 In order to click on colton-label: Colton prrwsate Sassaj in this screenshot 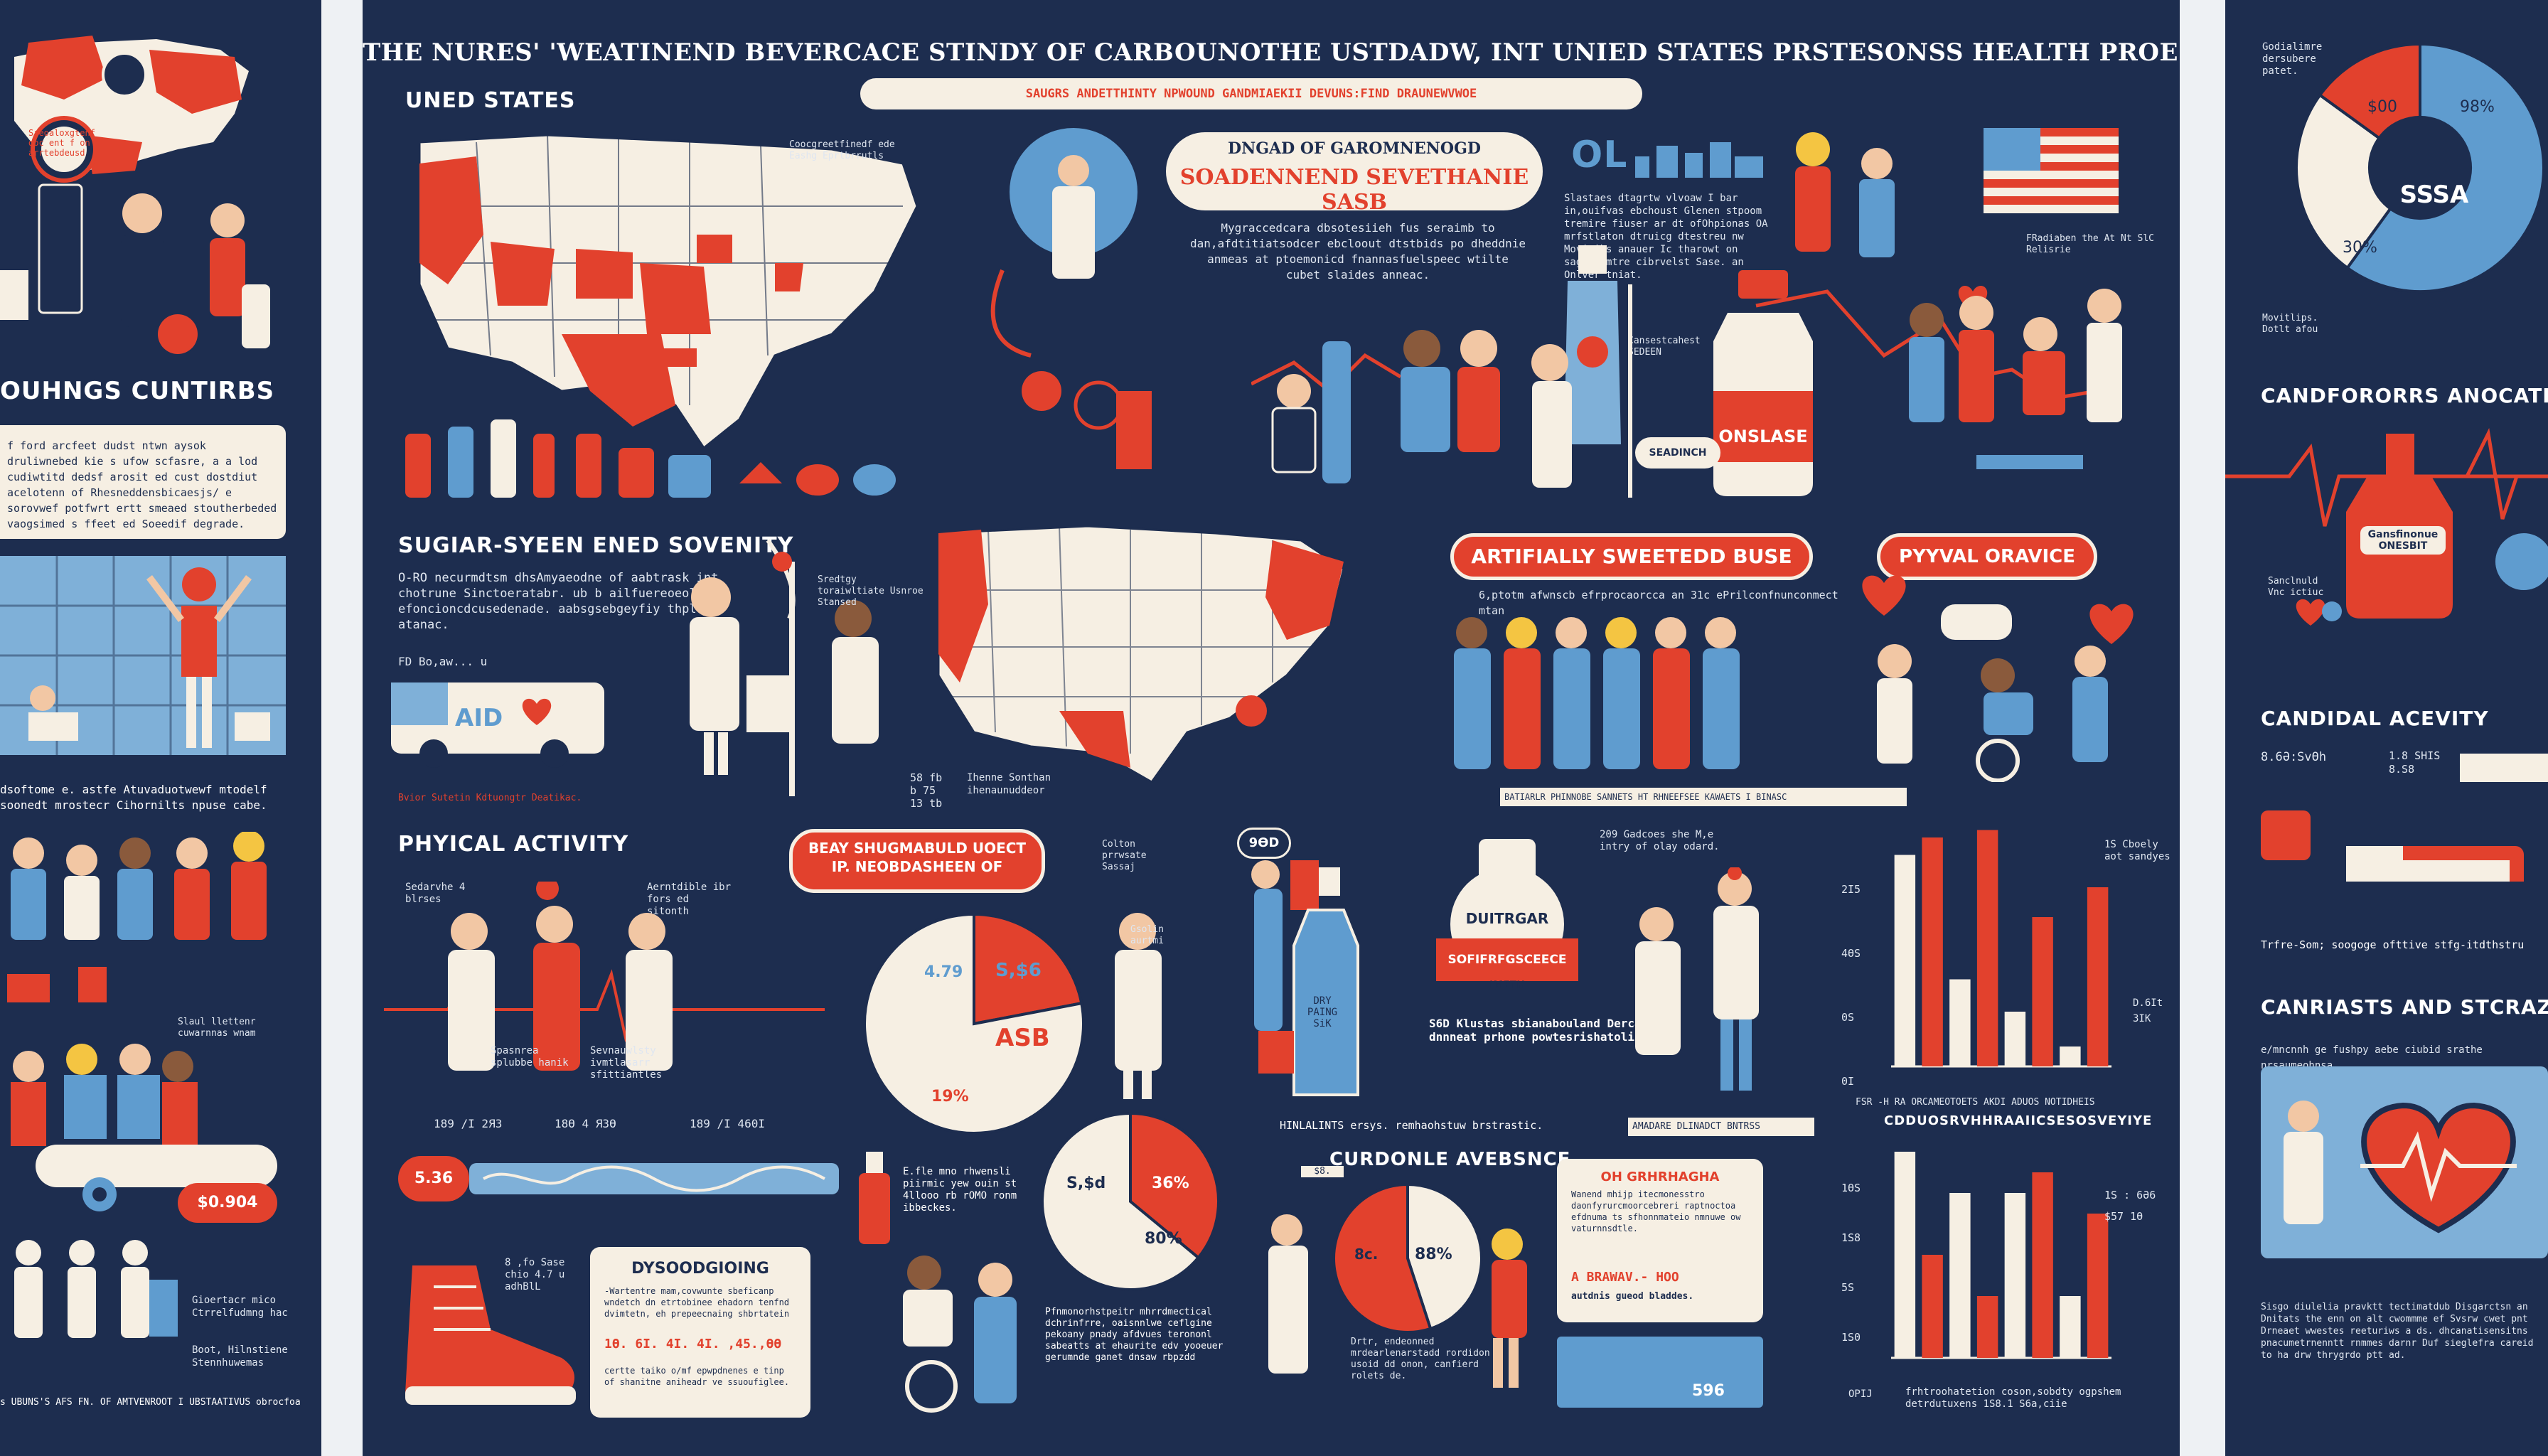, I will do `click(1124, 855)`.